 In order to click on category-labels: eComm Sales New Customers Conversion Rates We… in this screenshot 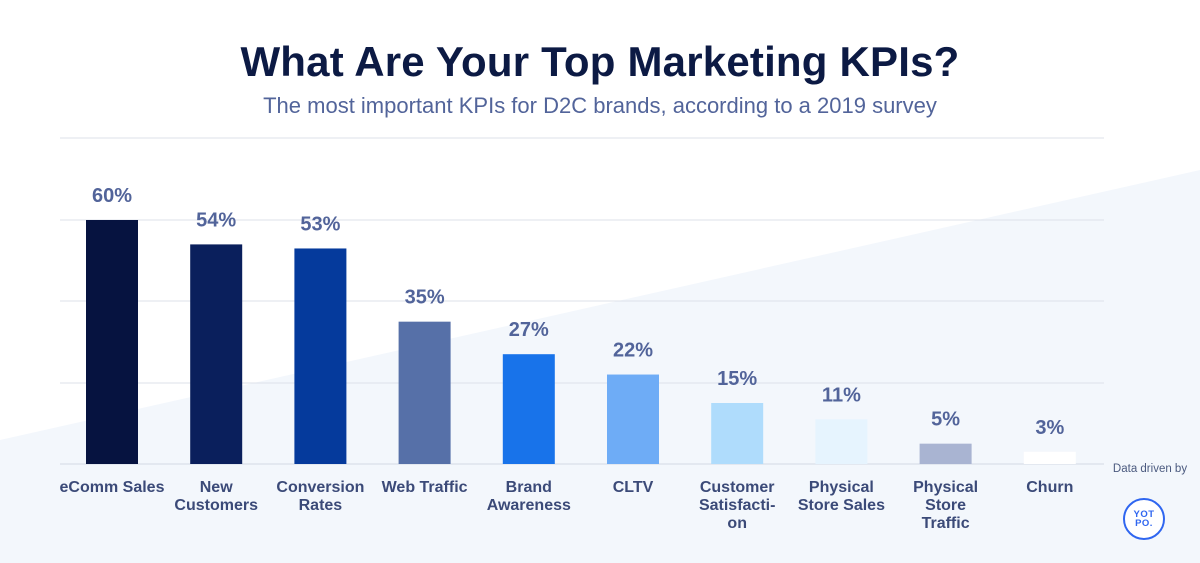, I will do `click(567, 505)`.